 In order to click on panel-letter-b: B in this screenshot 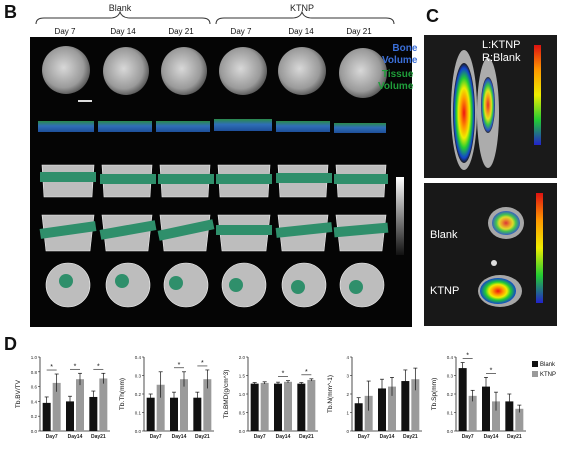, I will do `click(10, 12)`.